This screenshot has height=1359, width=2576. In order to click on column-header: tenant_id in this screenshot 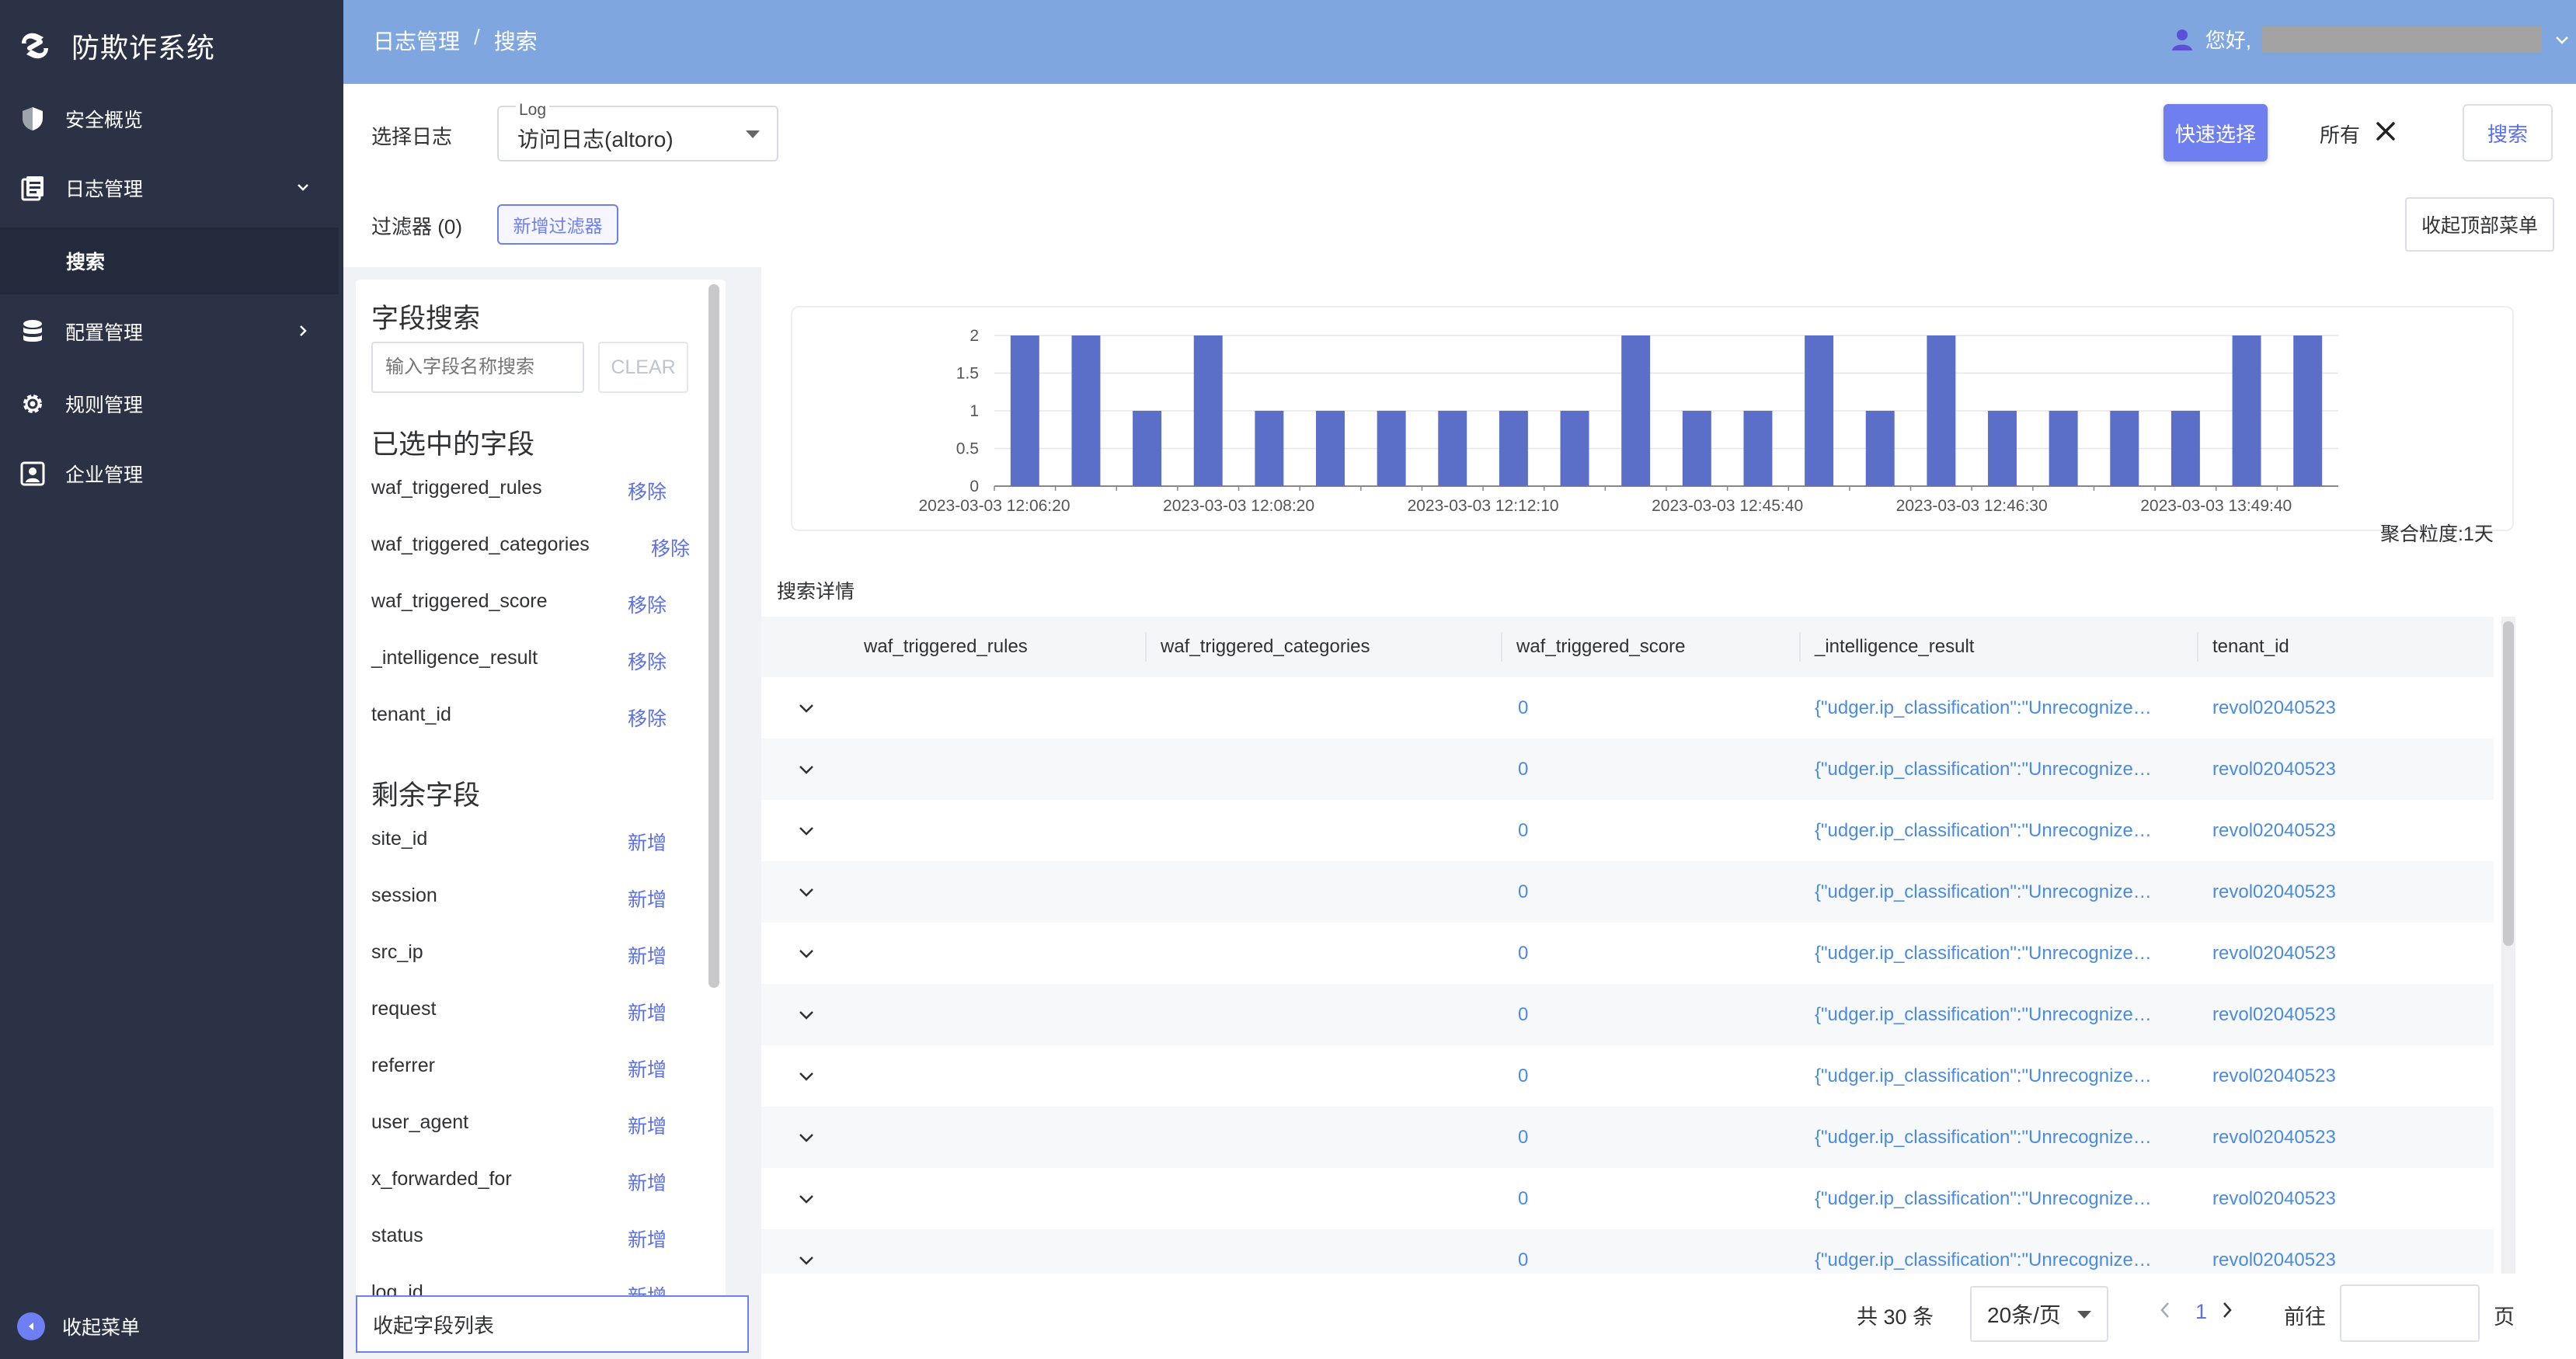, I will do `click(2250, 647)`.